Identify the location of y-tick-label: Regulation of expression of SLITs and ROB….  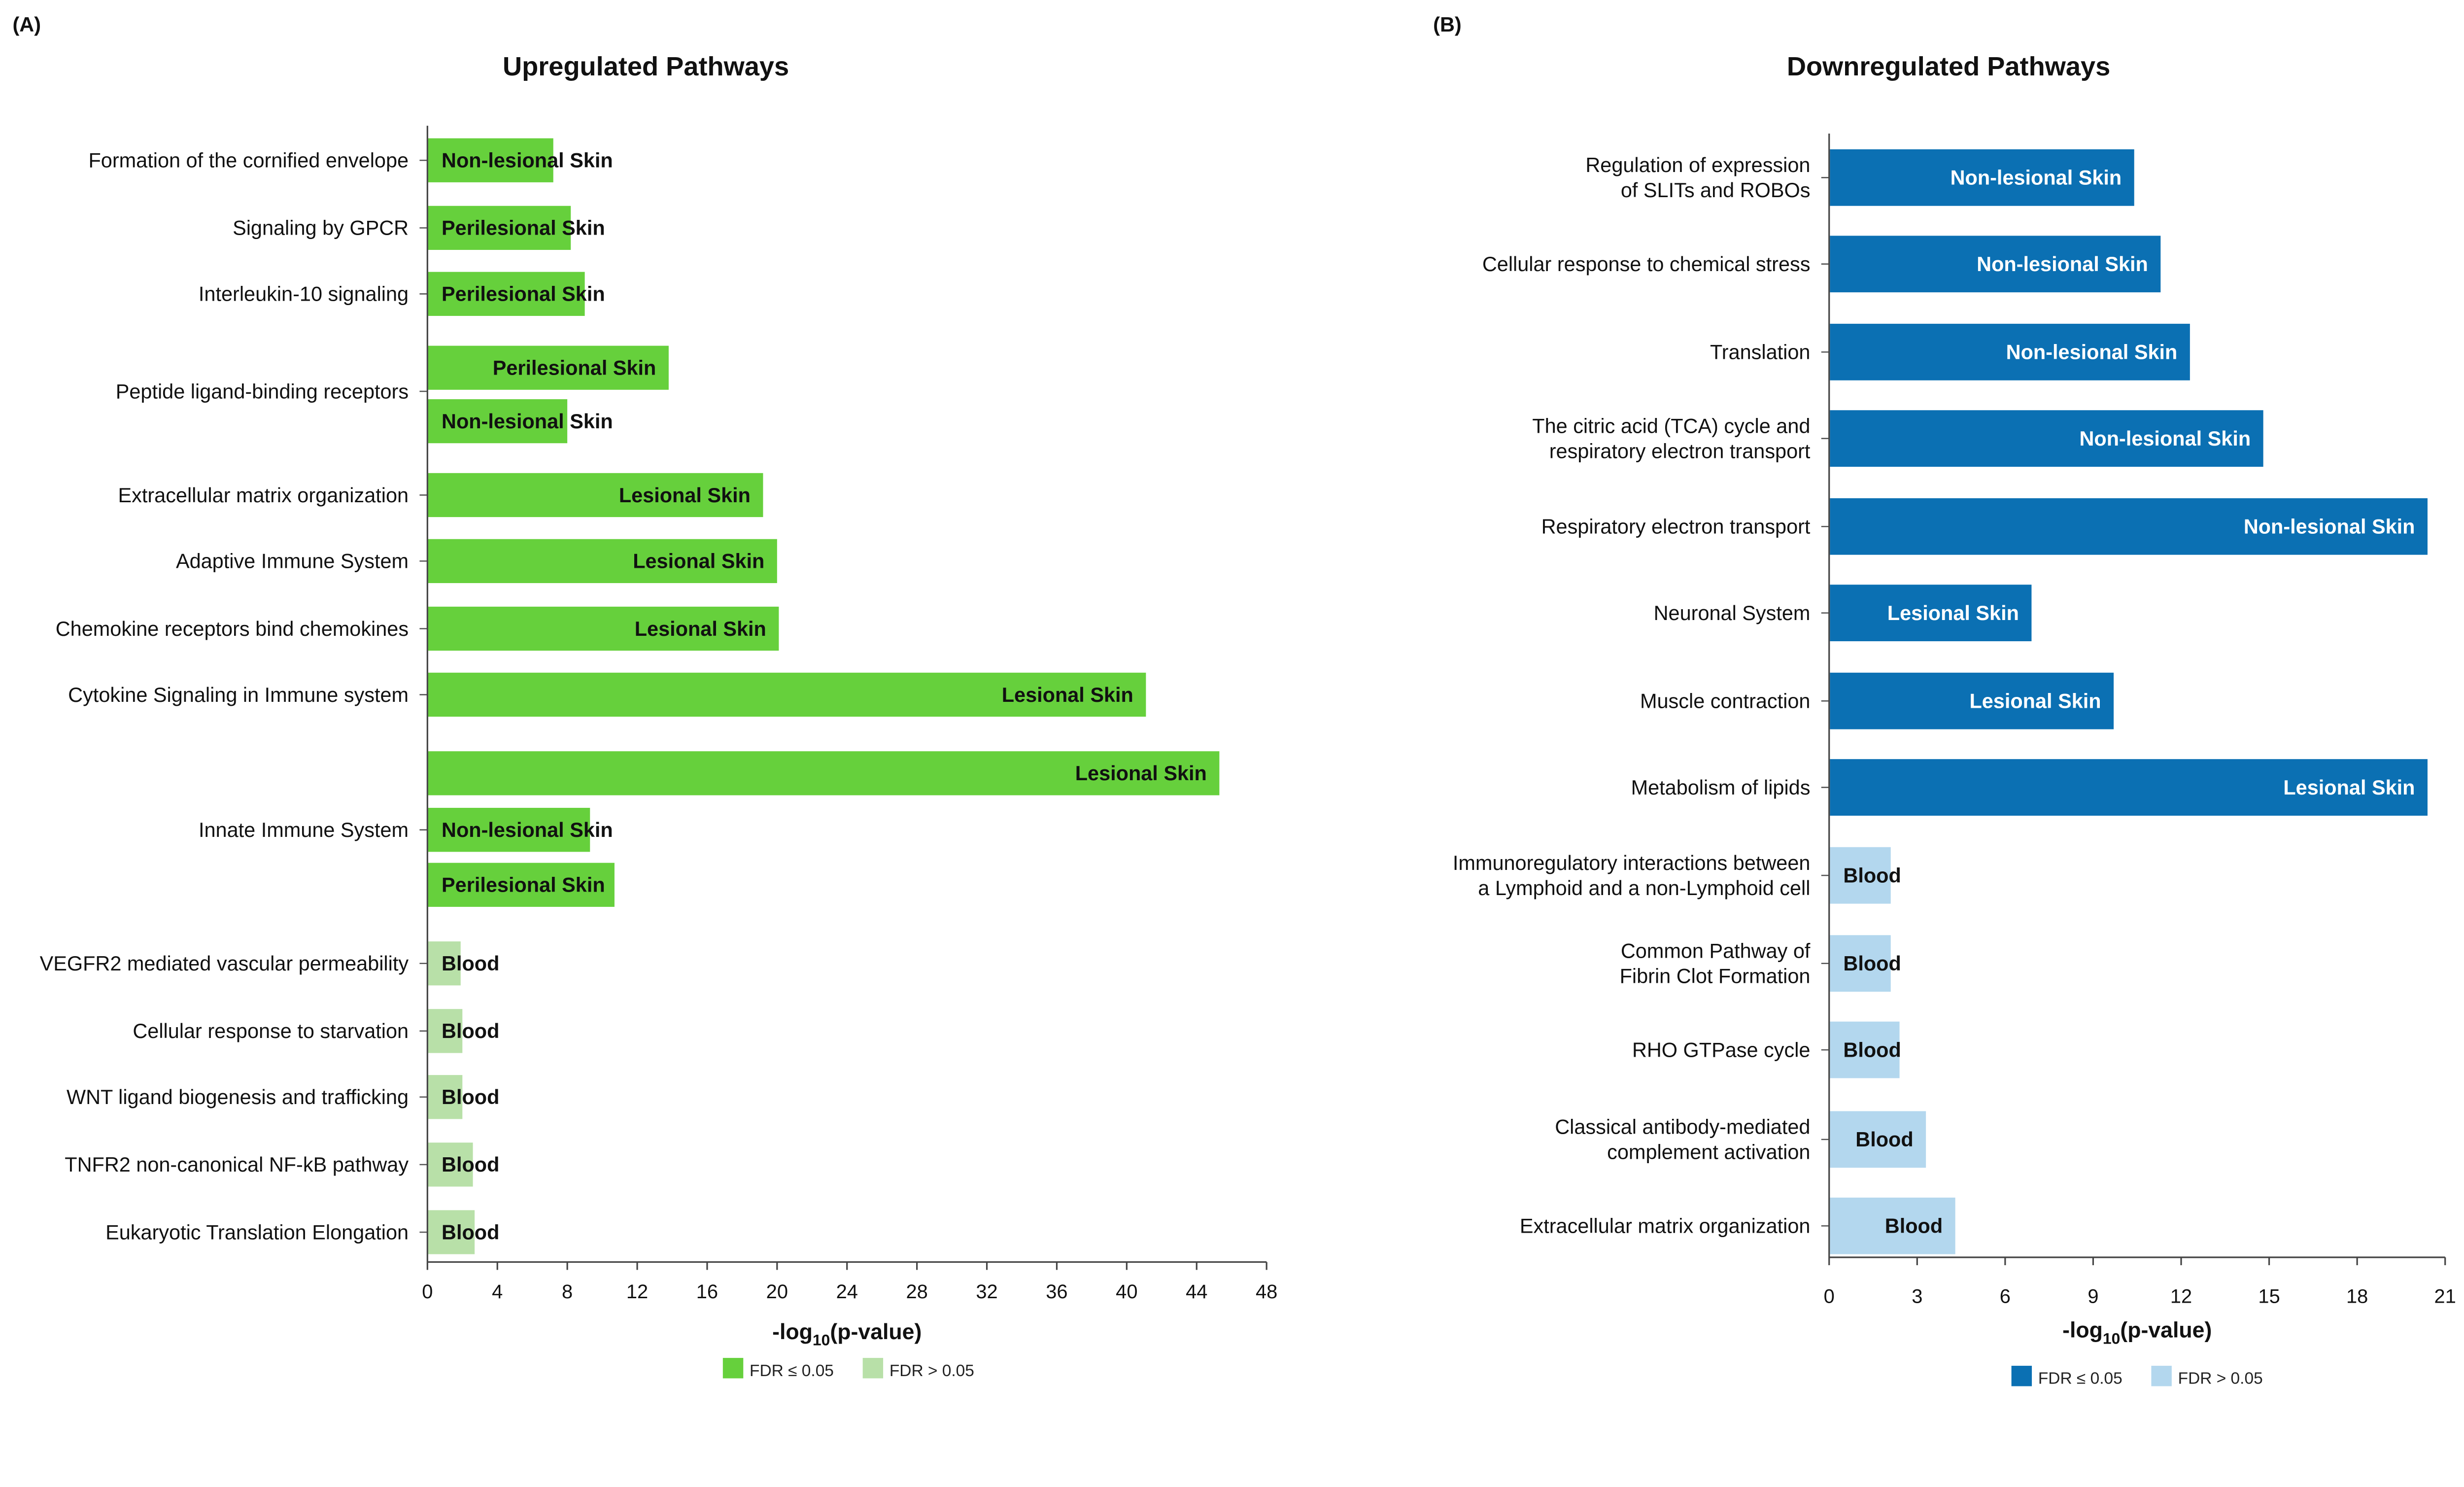
(1697, 178).